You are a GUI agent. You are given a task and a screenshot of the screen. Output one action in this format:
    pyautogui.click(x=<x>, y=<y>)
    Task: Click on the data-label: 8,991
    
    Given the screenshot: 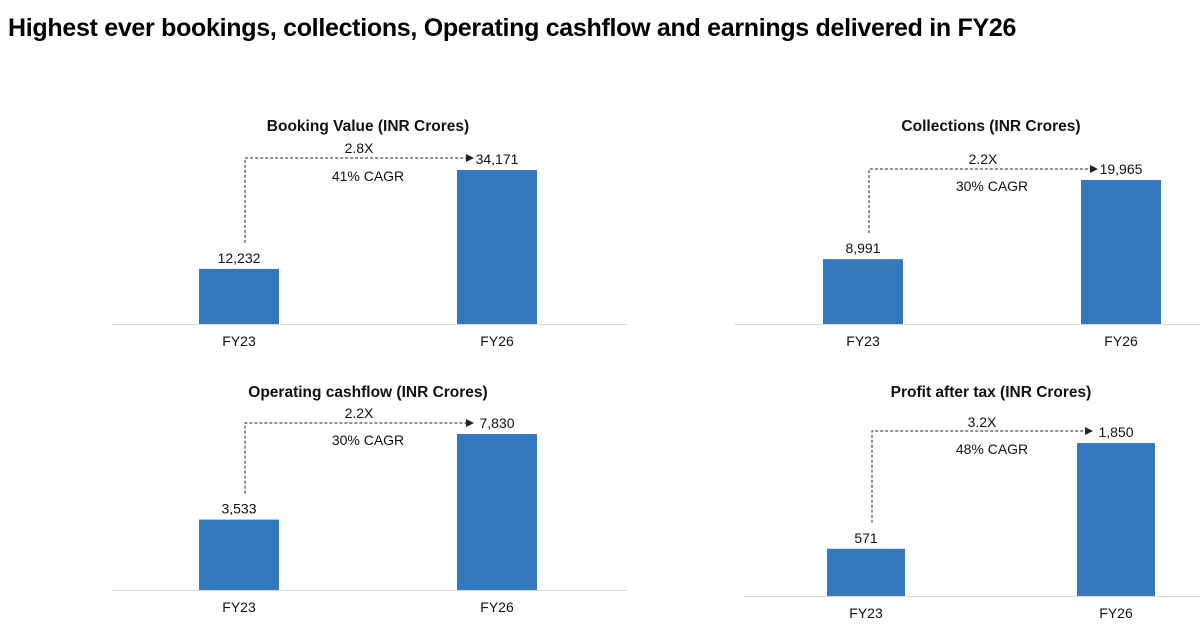 What is the action you would take?
    pyautogui.click(x=862, y=248)
    